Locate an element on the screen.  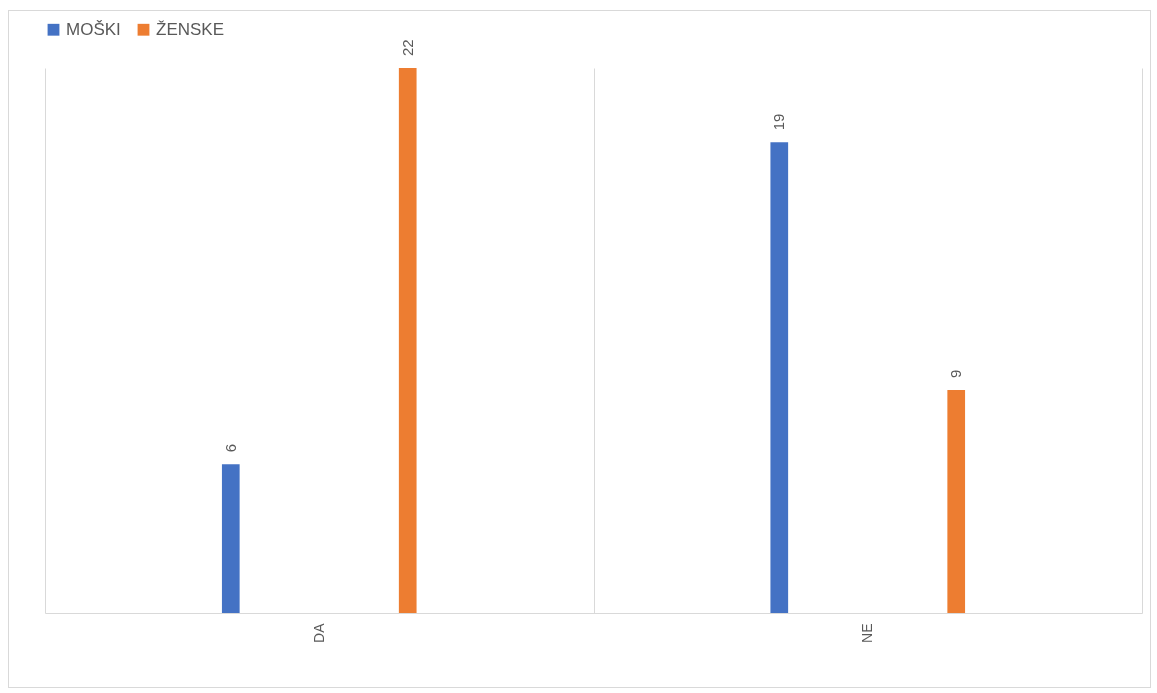
legend-label: MOŠKI is located at coordinates (93, 29).